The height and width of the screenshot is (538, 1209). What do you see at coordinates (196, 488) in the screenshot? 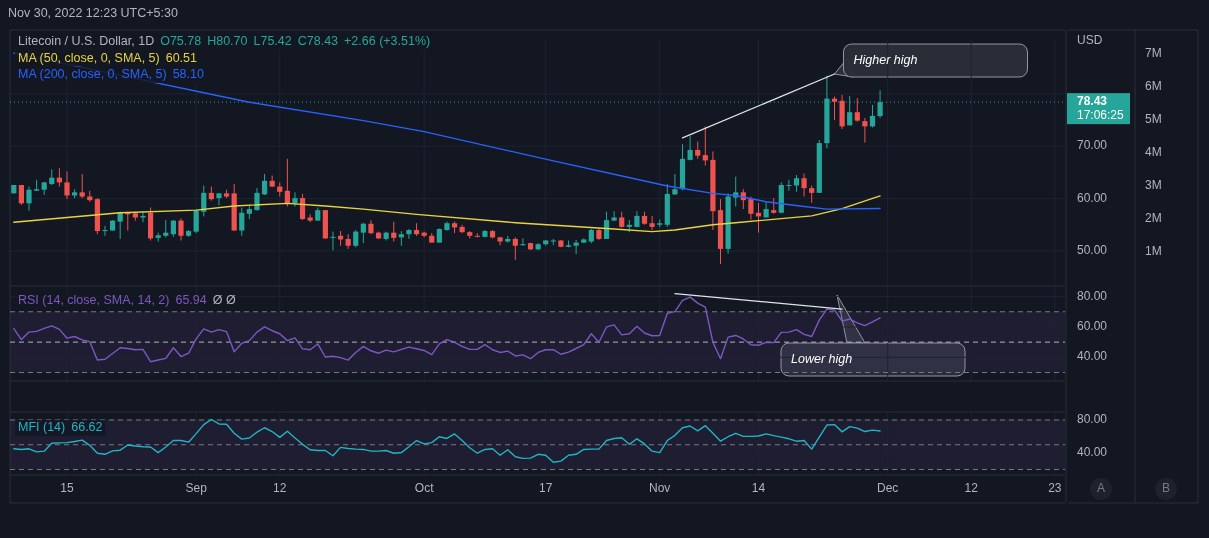
I see `x-tick-label: Sep` at bounding box center [196, 488].